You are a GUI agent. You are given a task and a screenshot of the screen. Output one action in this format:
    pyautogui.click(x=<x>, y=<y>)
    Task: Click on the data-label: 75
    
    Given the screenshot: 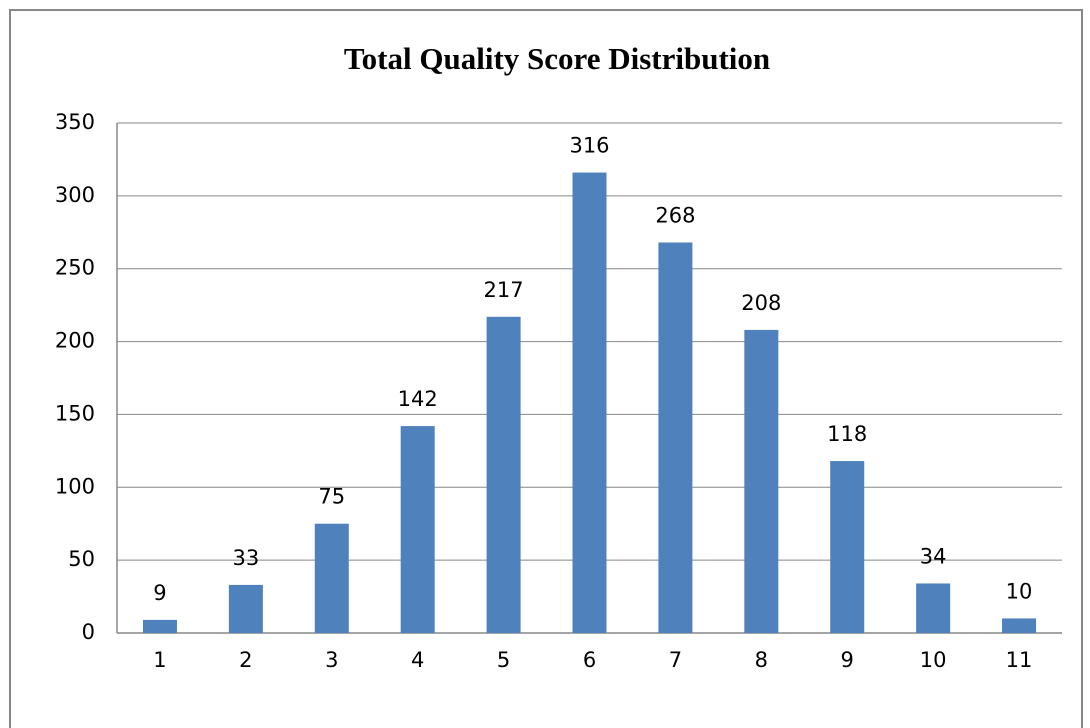 What is the action you would take?
    pyautogui.click(x=331, y=497)
    